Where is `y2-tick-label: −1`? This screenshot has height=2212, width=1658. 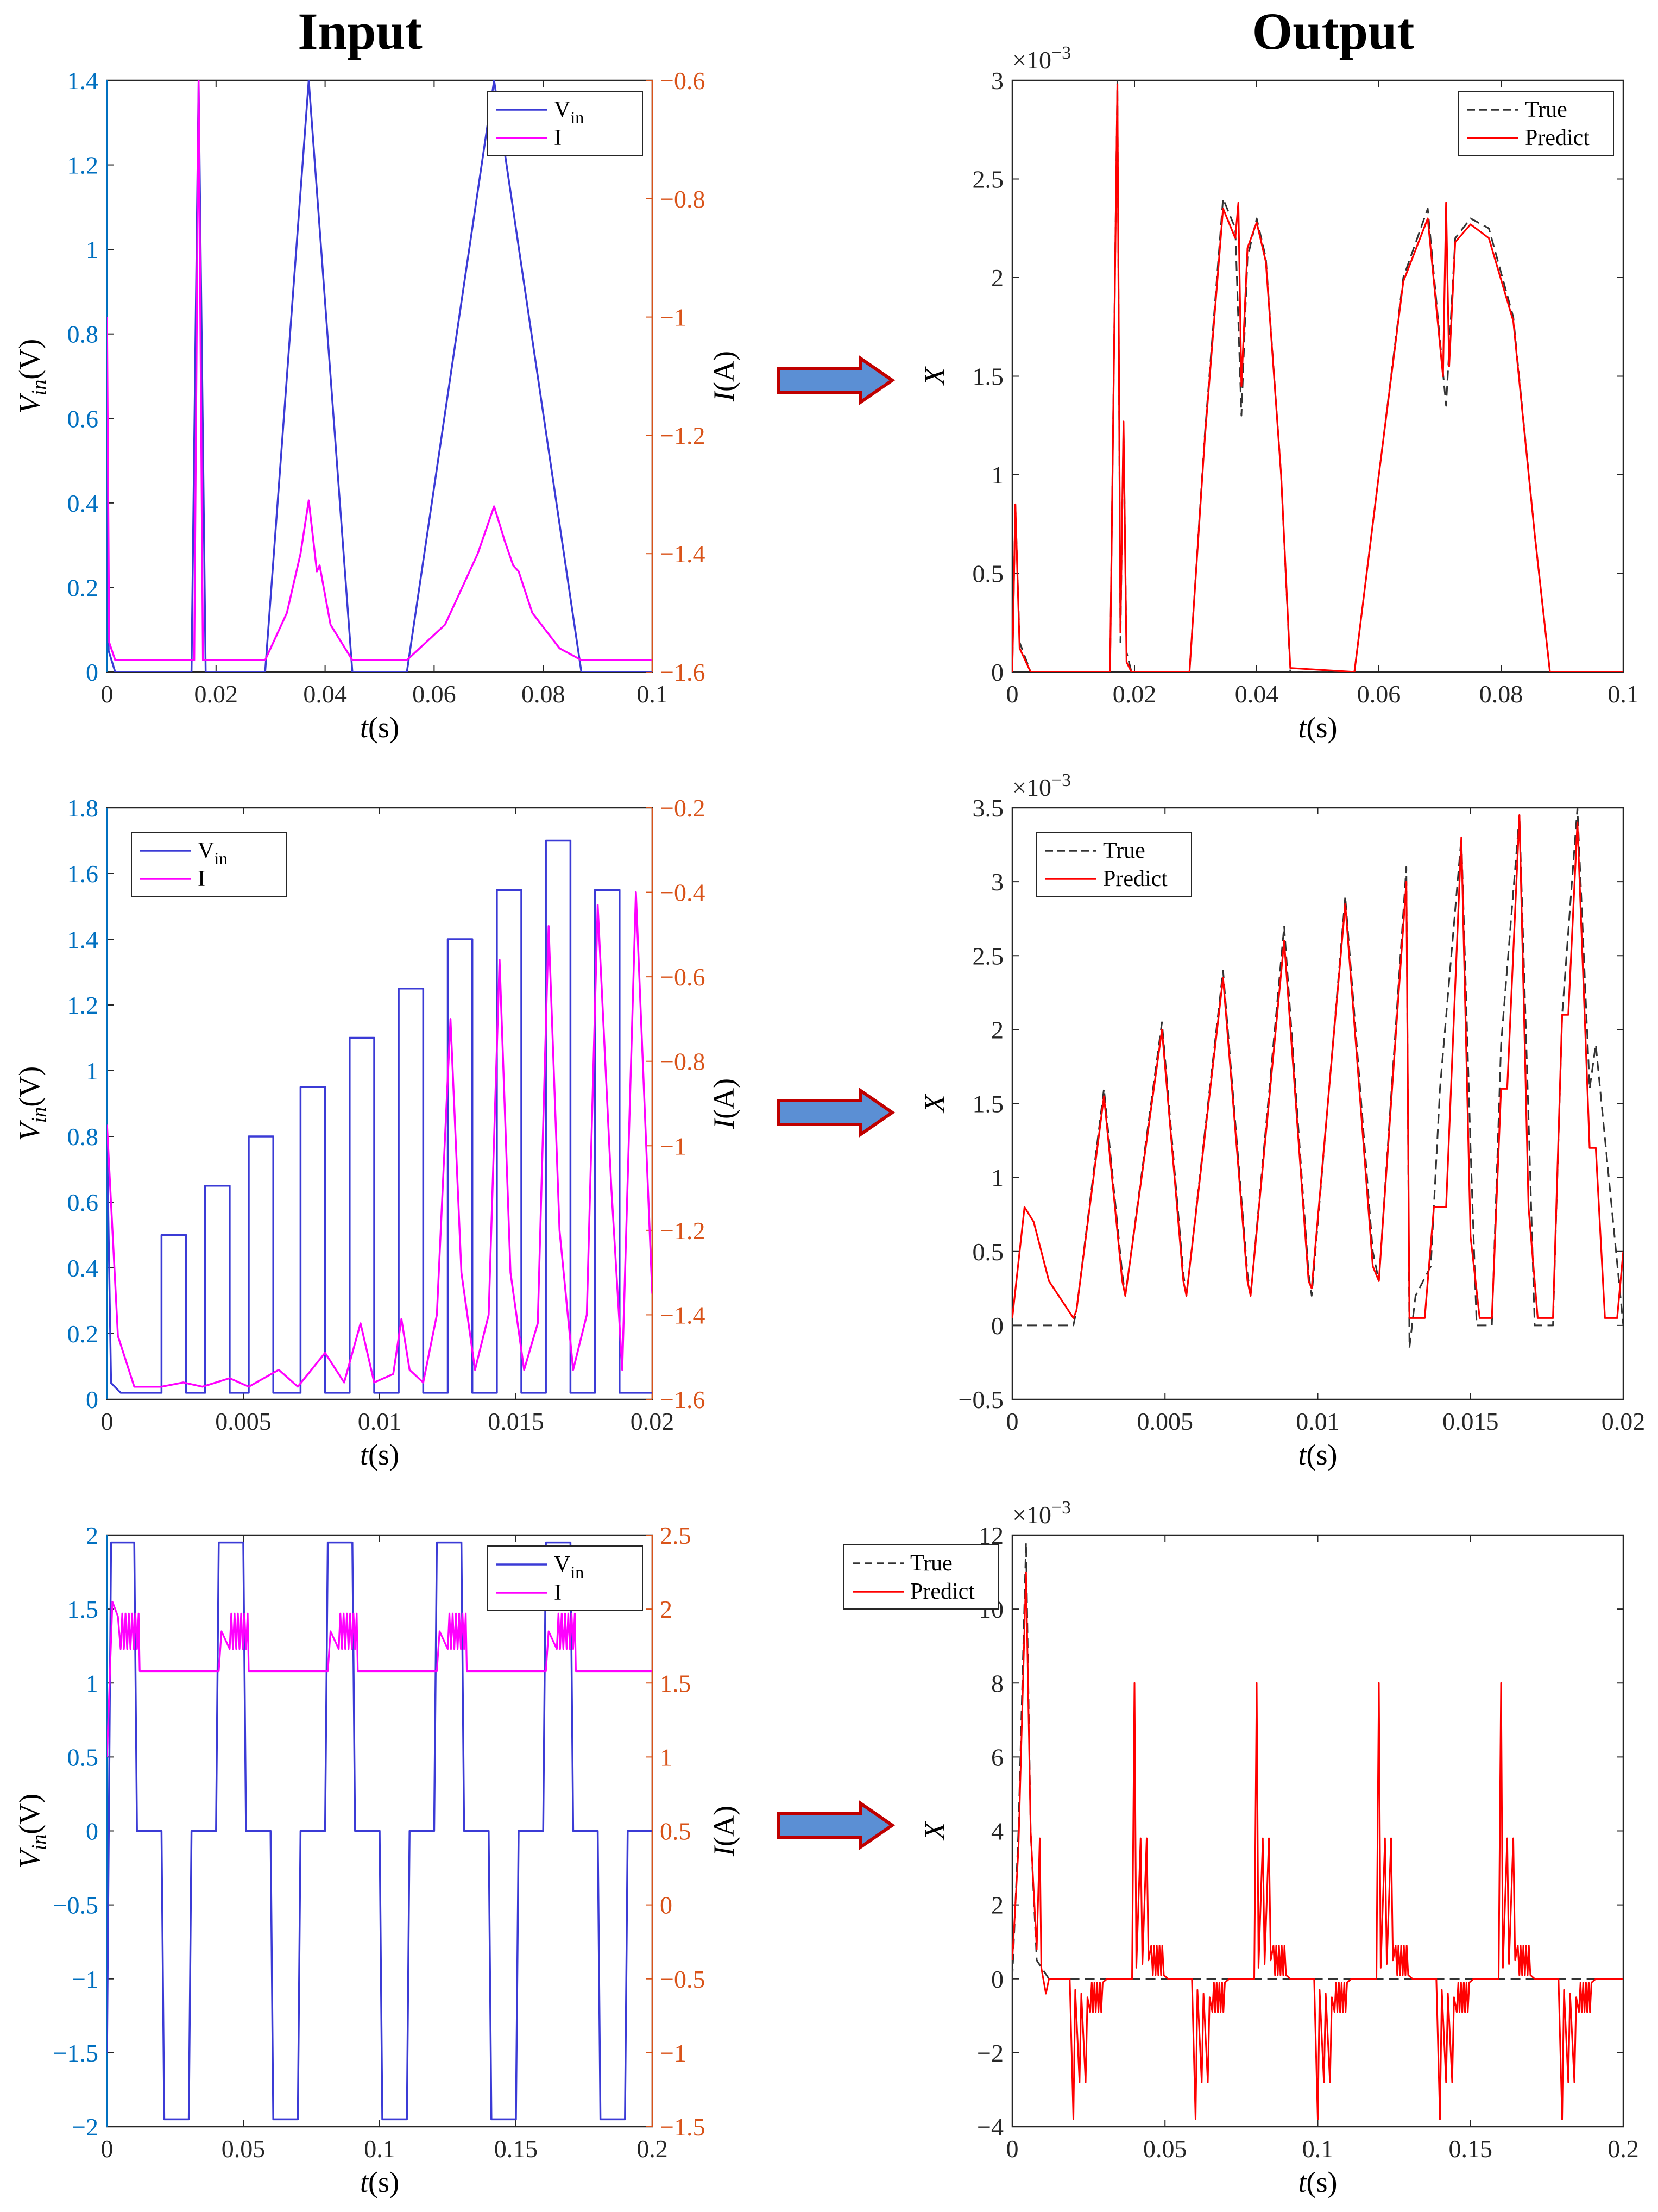
y2-tick-label: −1 is located at coordinates (673, 2053).